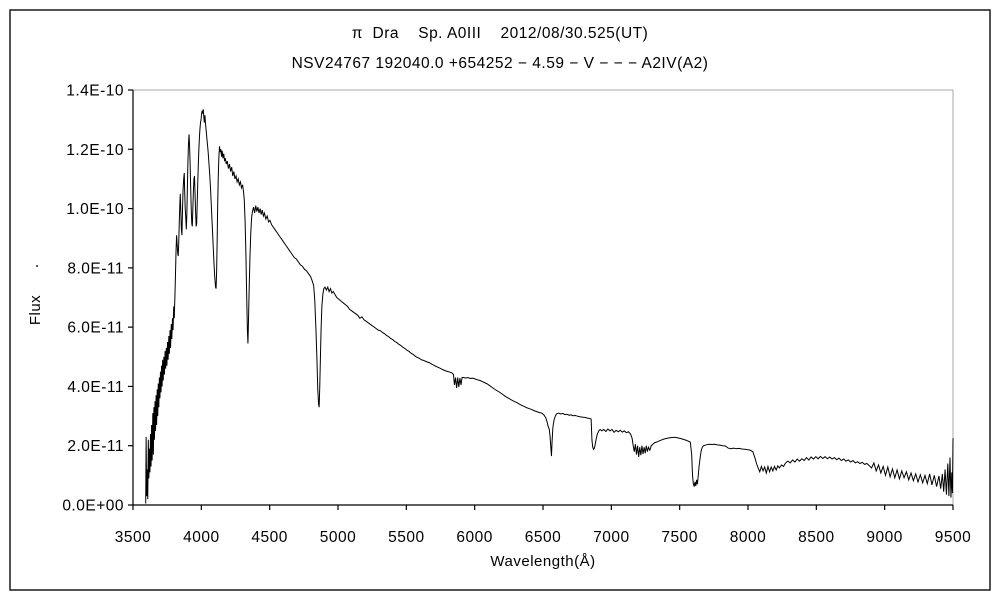  Describe the element at coordinates (201, 537) in the screenshot. I see `x-tick-label: 4000` at that location.